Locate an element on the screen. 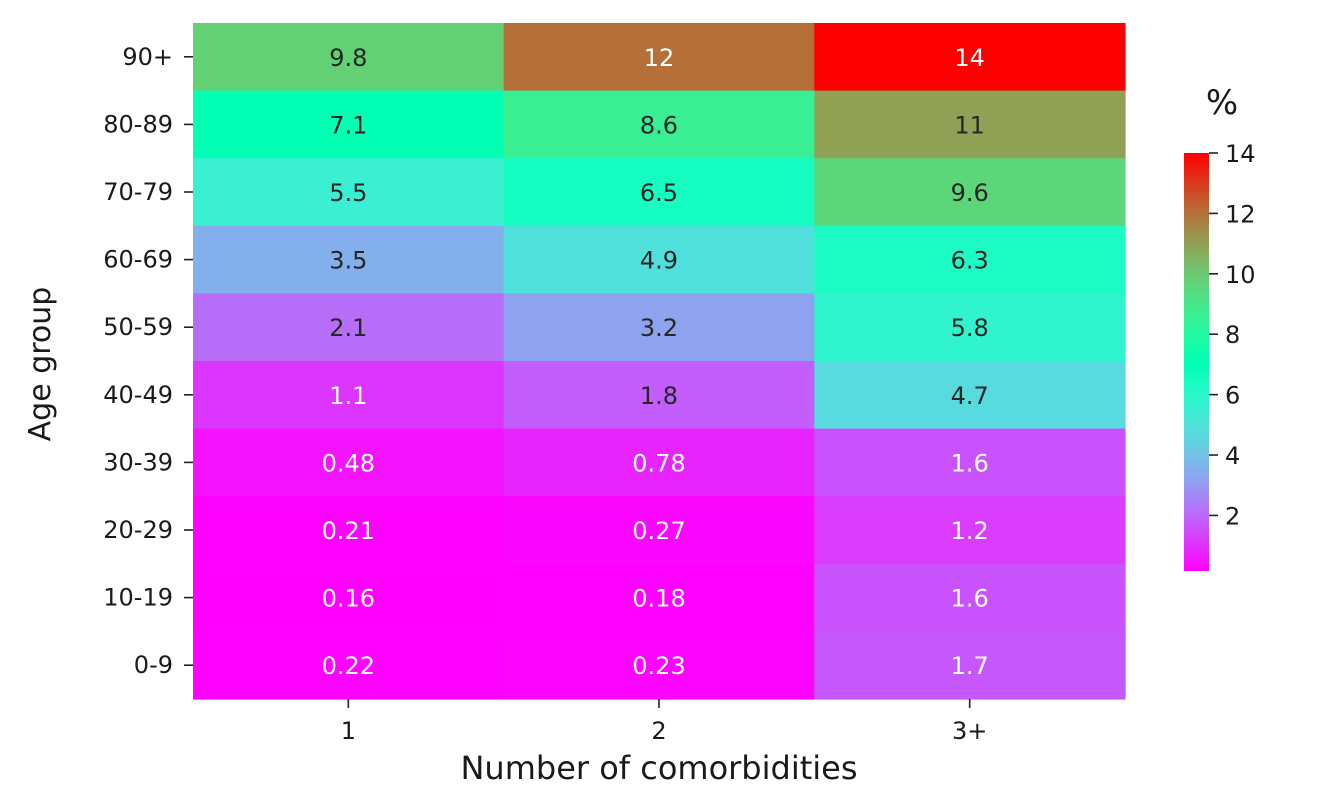 The height and width of the screenshot is (789, 1325). cell-value-label: 0.27 is located at coordinates (658, 531).